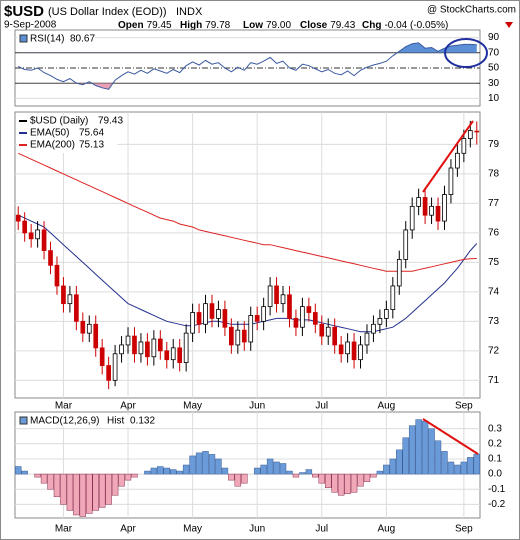  What do you see at coordinates (247, 66) in the screenshot?
I see `rsi-line` at bounding box center [247, 66].